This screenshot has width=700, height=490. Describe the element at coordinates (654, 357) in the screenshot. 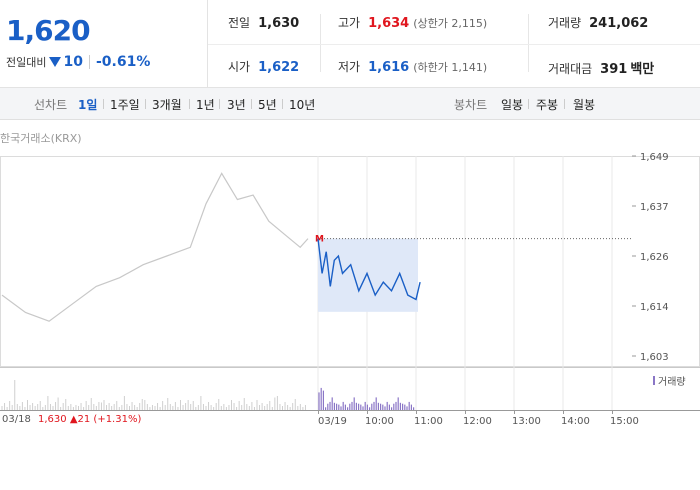

I see `y-tick-label: 1,603` at that location.